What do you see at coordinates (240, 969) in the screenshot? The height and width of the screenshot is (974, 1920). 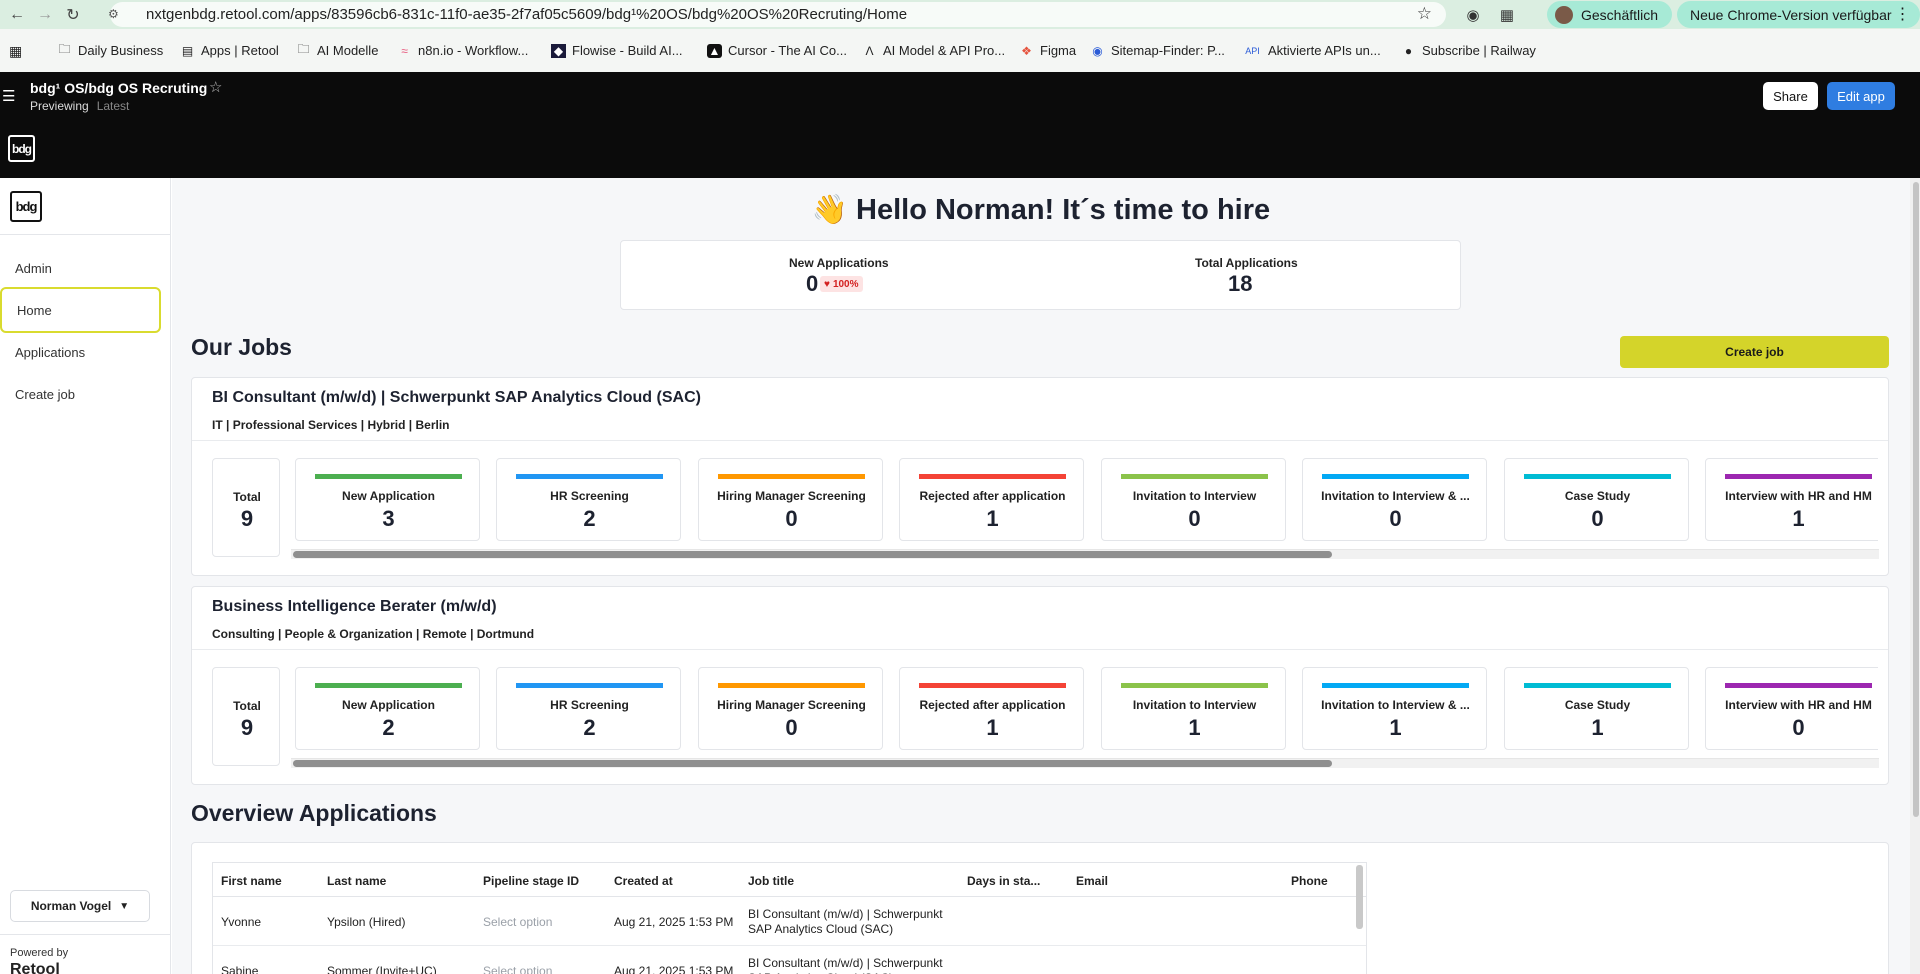 I see `cell-first-name: Sabine` at bounding box center [240, 969].